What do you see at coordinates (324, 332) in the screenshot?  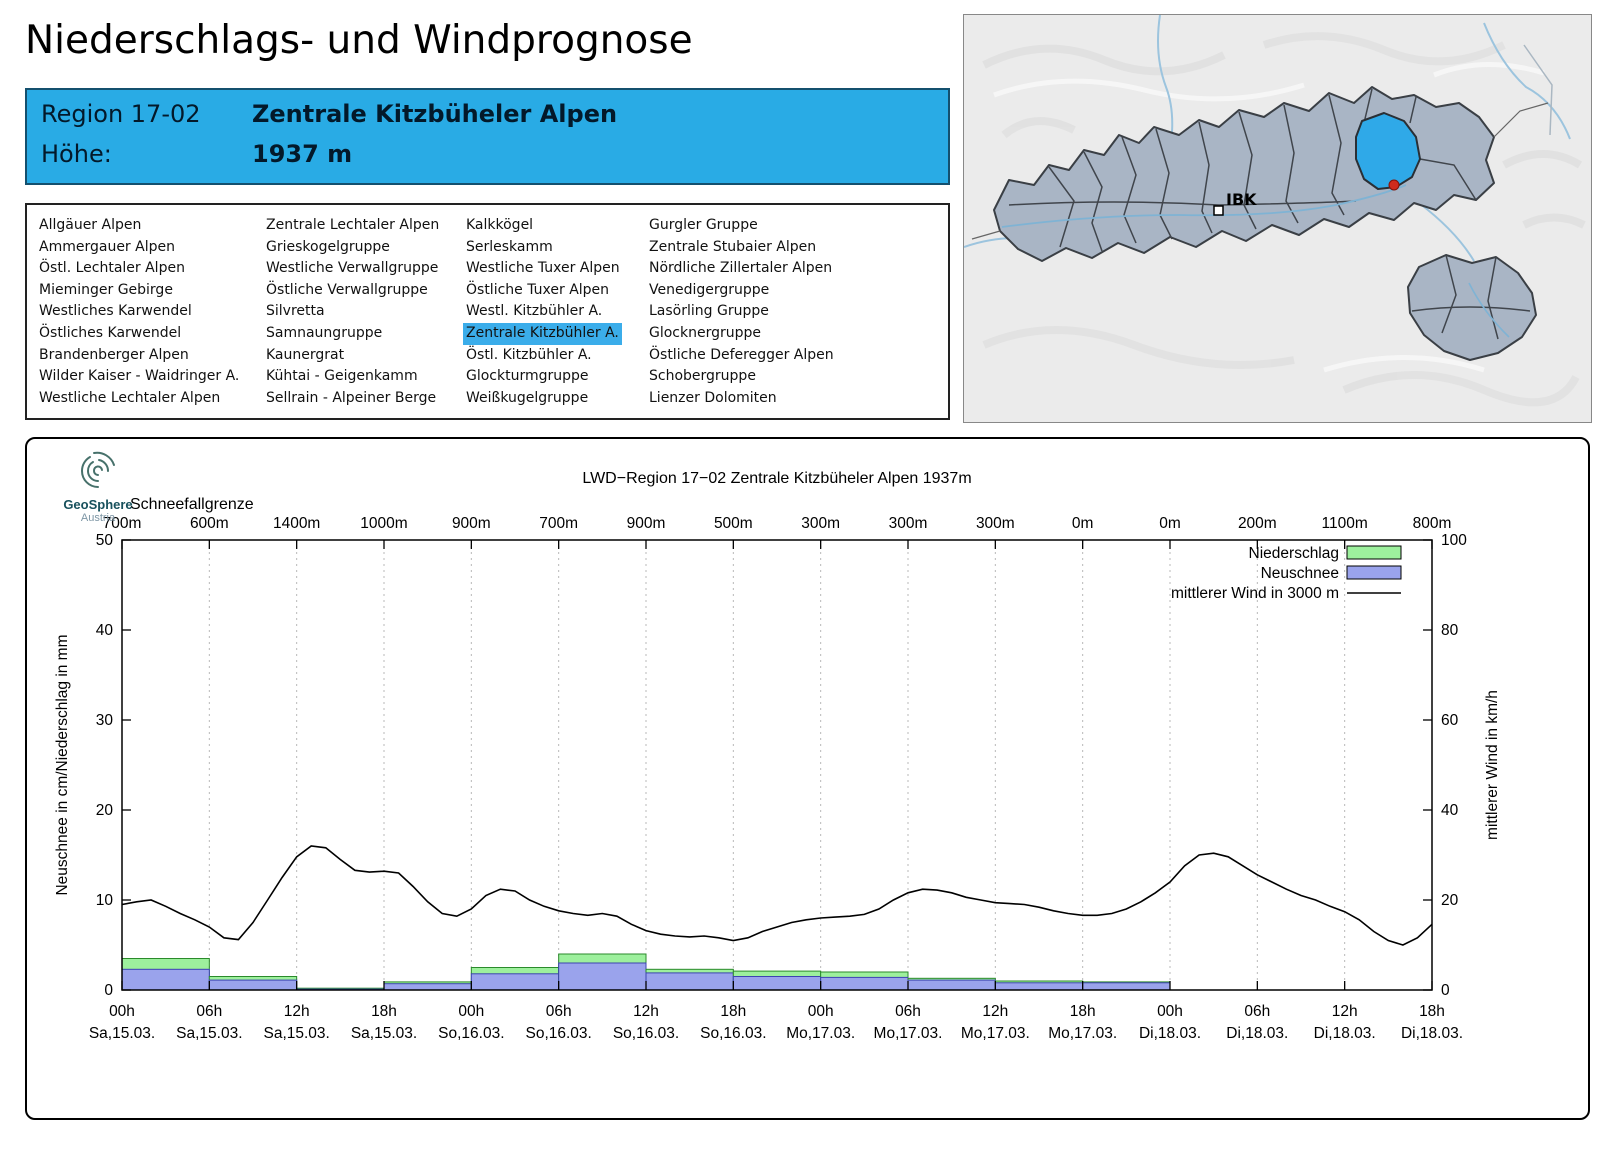 I see `region-list-item: Samnaungruppe` at bounding box center [324, 332].